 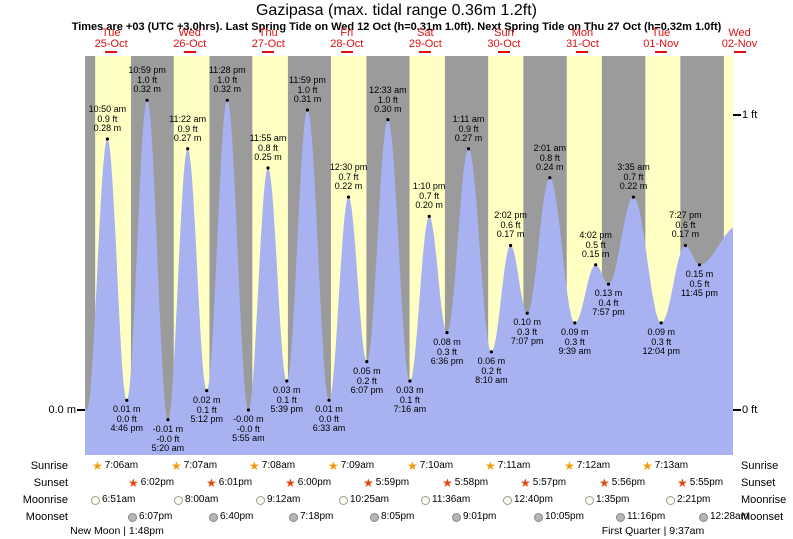 I want to click on sunset-time: ★ 5:55pm, so click(x=700, y=483).